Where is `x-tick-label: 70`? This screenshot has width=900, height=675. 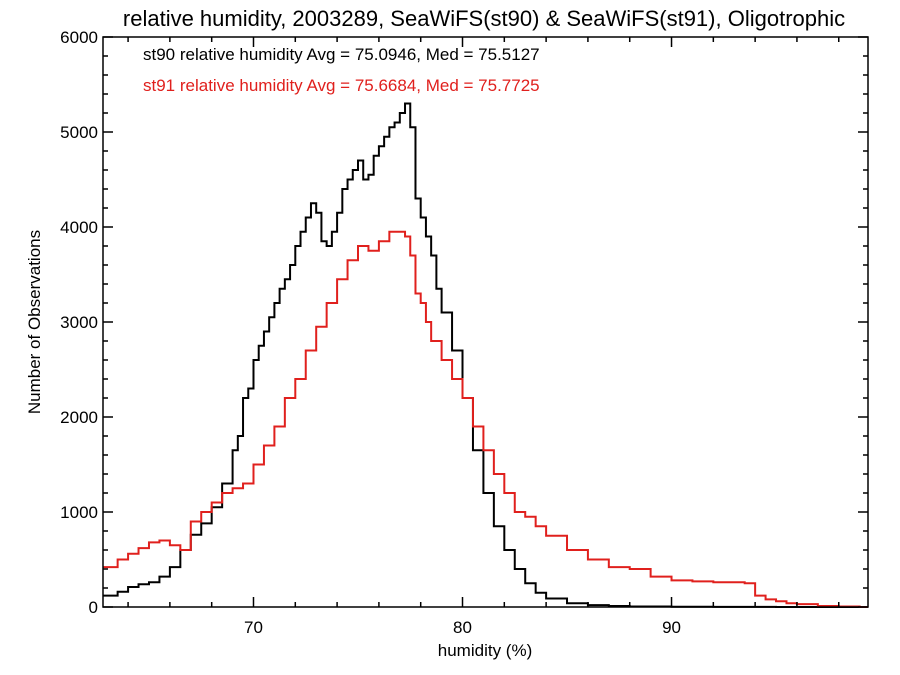 x-tick-label: 70 is located at coordinates (253, 627).